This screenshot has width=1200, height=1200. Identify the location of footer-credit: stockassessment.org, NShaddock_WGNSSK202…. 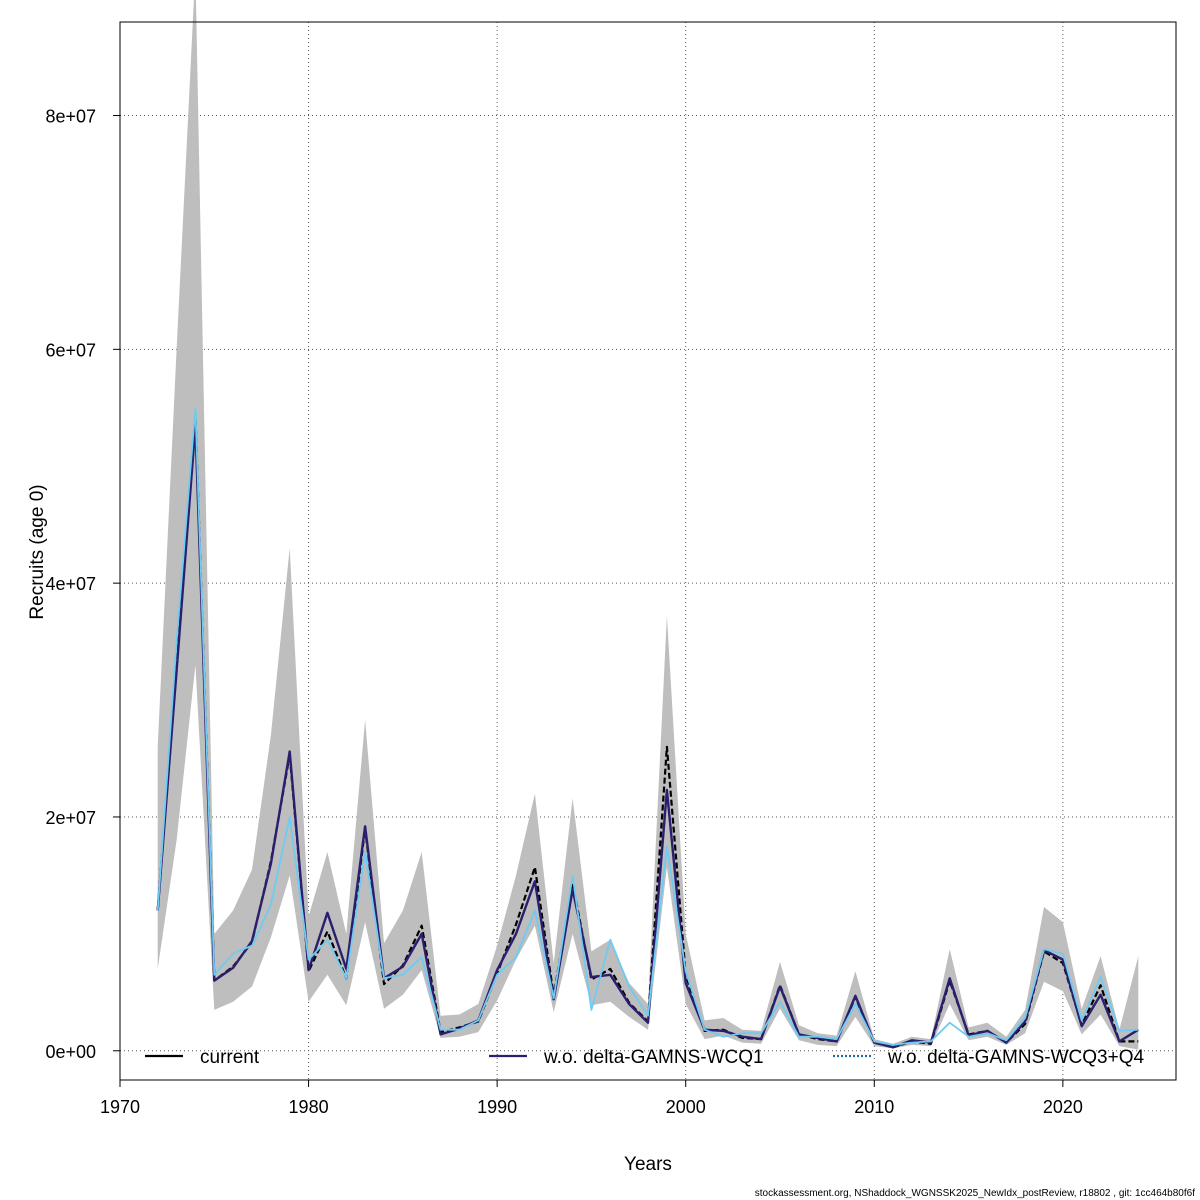
(975, 1193).